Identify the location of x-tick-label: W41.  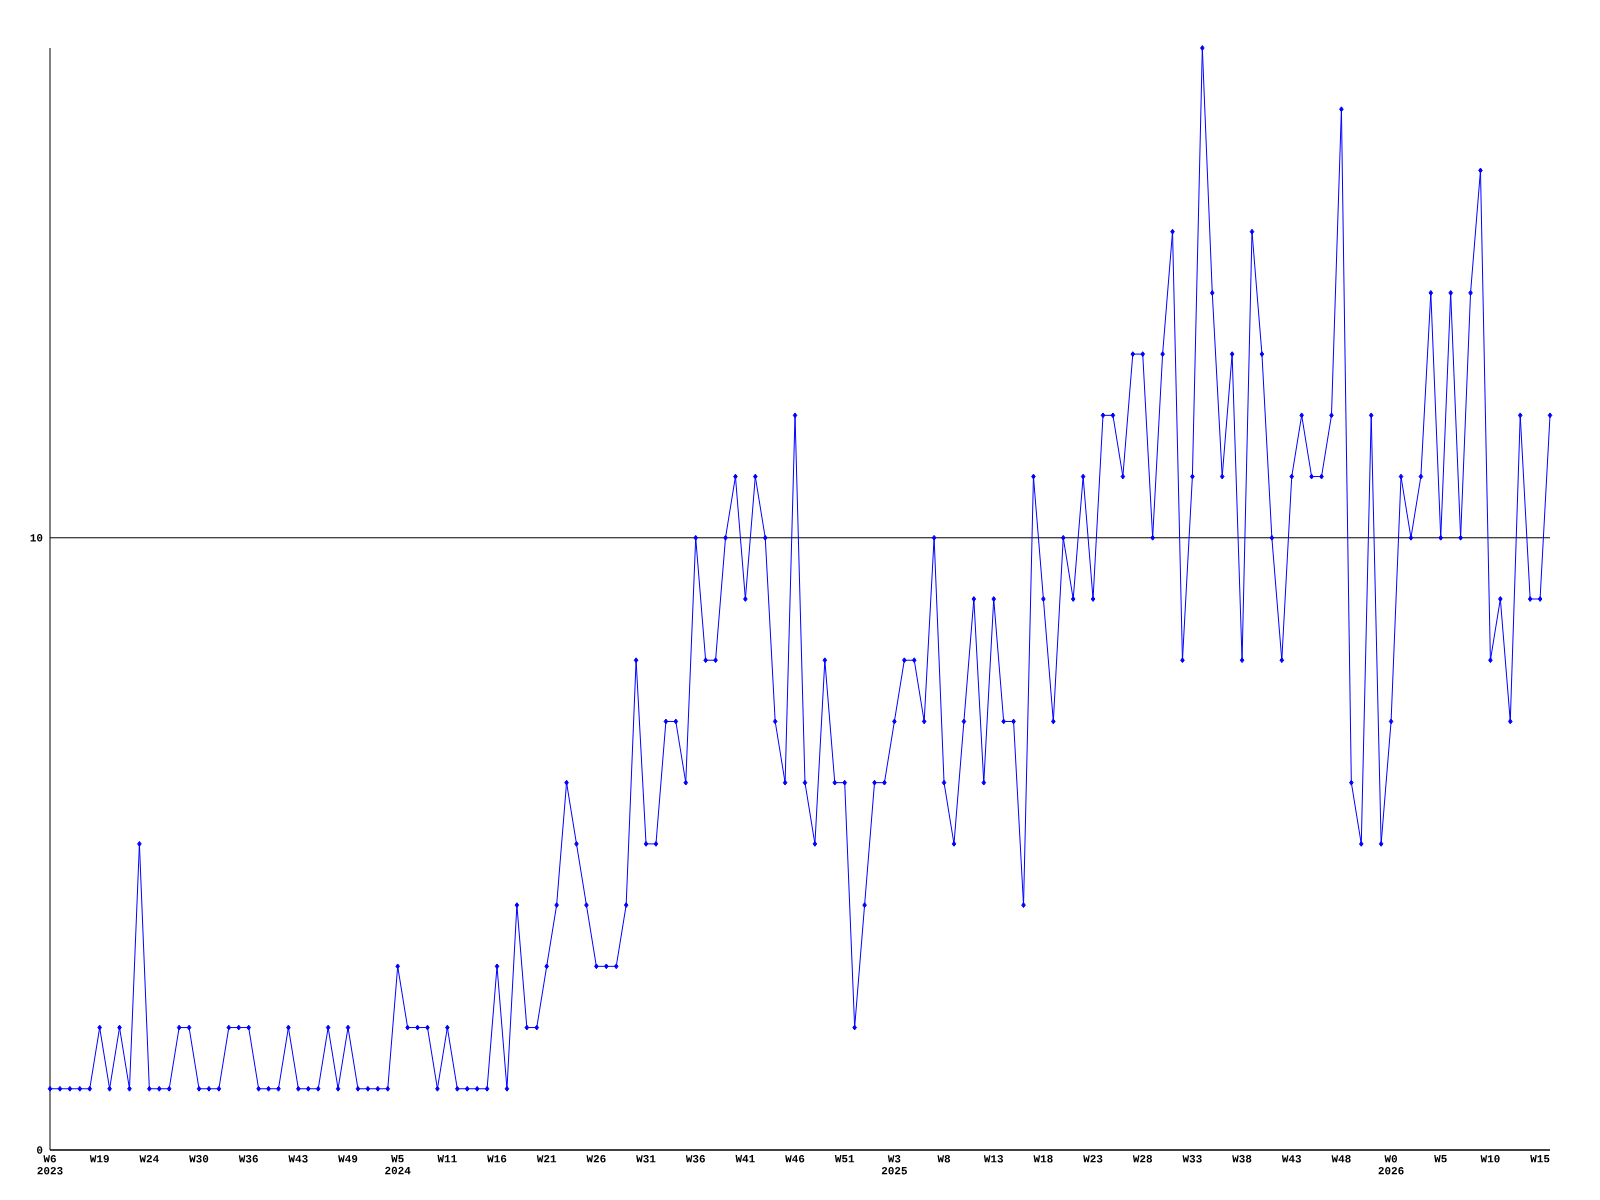
(745, 1159).